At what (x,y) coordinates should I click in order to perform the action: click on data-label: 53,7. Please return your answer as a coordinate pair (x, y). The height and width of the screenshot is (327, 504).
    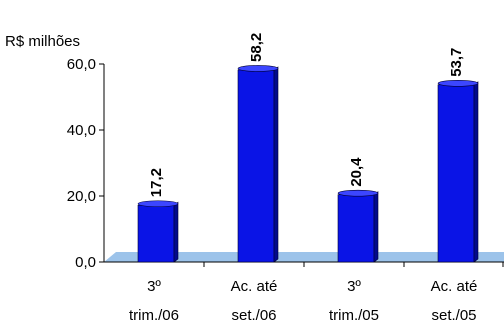
    Looking at the image, I should click on (456, 62).